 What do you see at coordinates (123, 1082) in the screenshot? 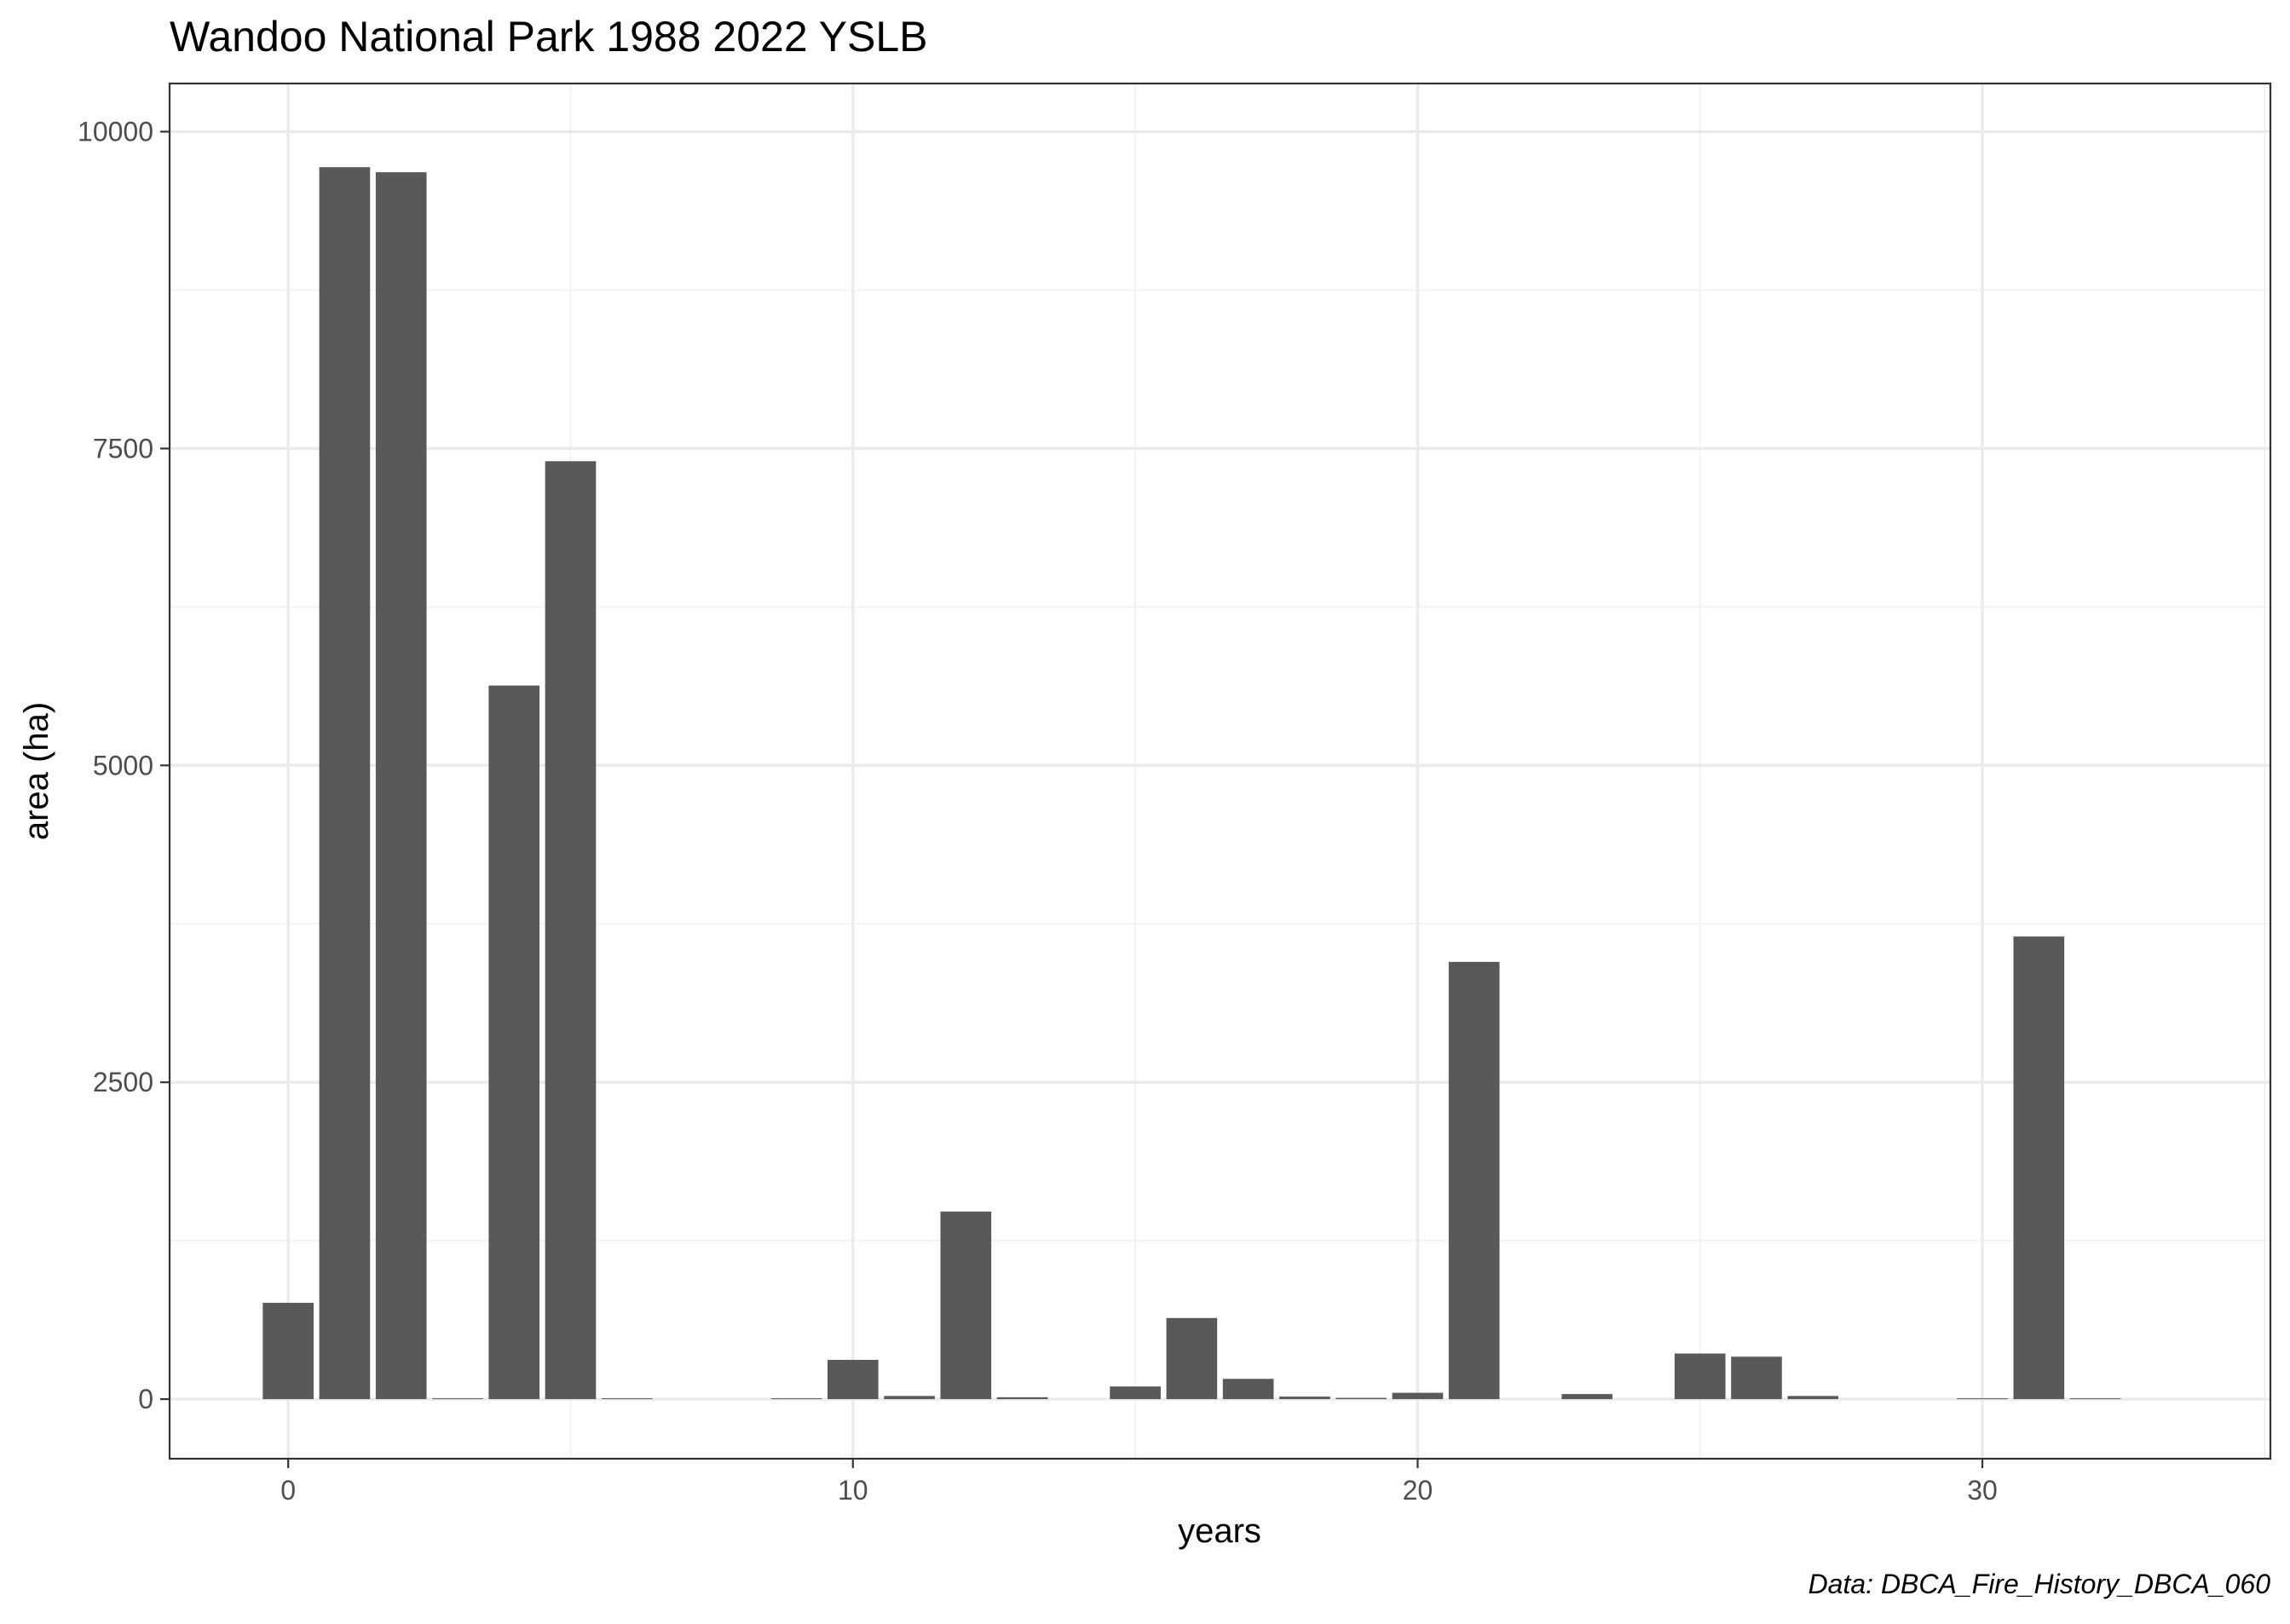
I see `y-tick-label: 2500` at bounding box center [123, 1082].